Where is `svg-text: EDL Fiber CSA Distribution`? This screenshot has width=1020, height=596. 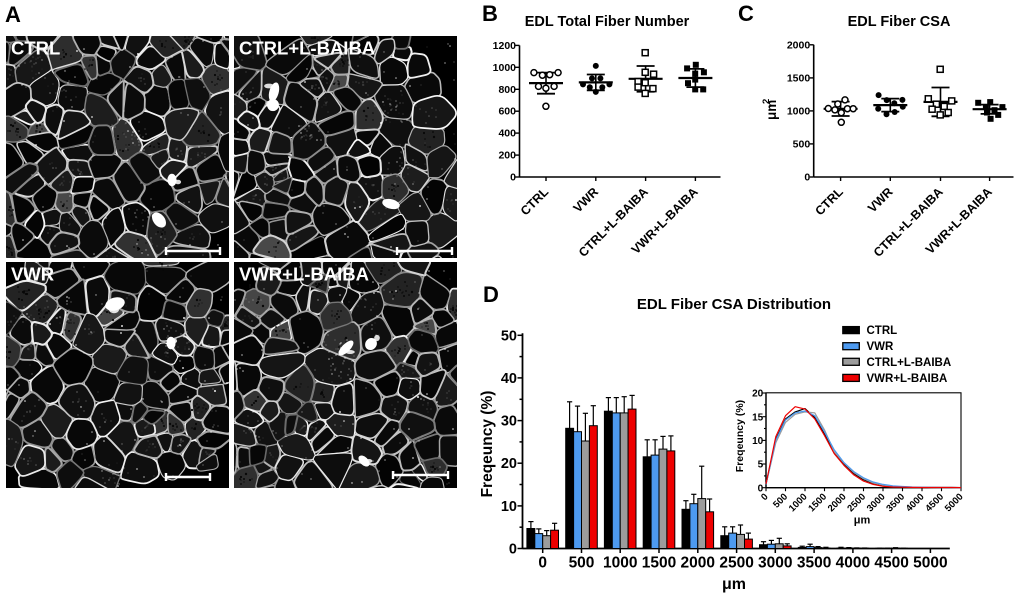 svg-text: EDL Fiber CSA Distribution is located at coordinates (734, 304).